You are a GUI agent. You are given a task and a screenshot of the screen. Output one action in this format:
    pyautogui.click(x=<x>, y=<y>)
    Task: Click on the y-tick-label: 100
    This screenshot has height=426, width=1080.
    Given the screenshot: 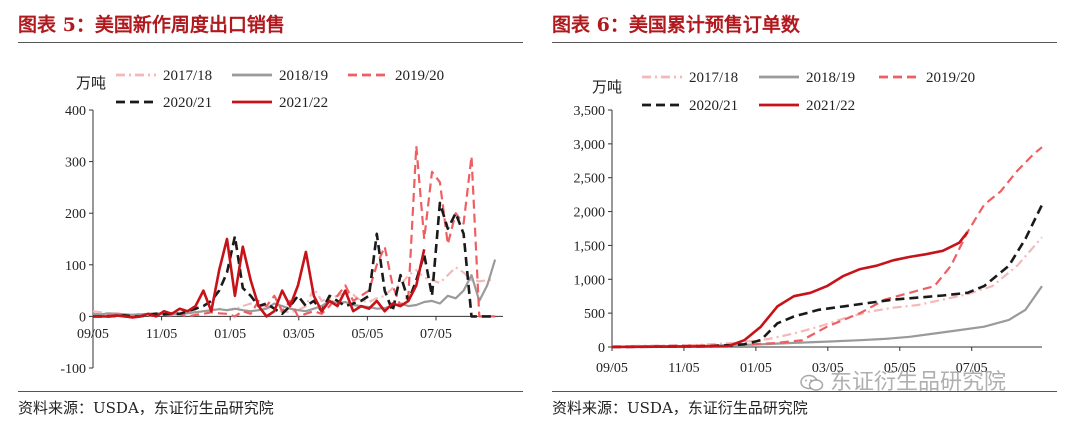 What is the action you would take?
    pyautogui.click(x=75, y=266)
    